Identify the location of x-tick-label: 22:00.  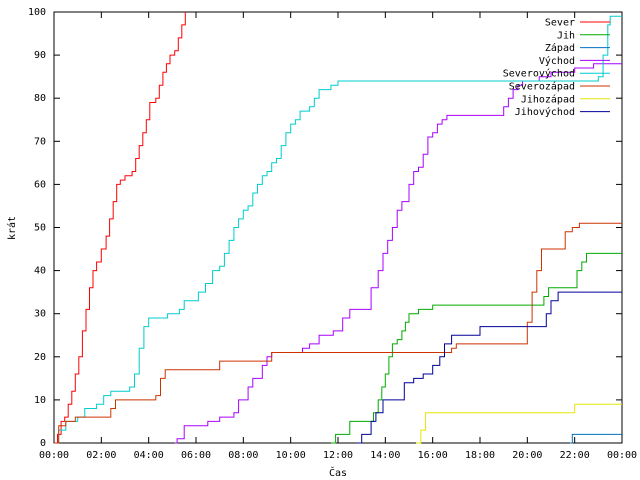
(575, 455).